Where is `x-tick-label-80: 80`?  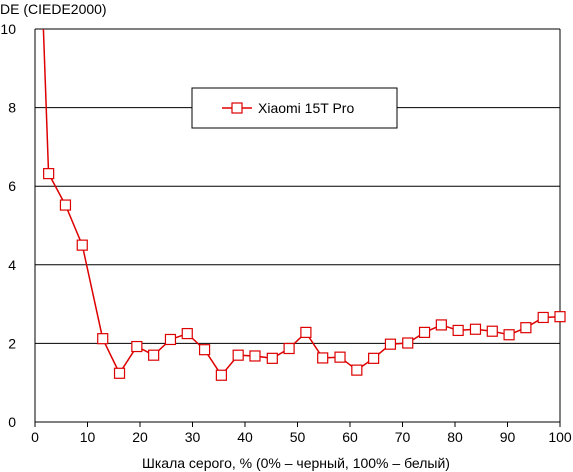 x-tick-label-80: 80 is located at coordinates (455, 437).